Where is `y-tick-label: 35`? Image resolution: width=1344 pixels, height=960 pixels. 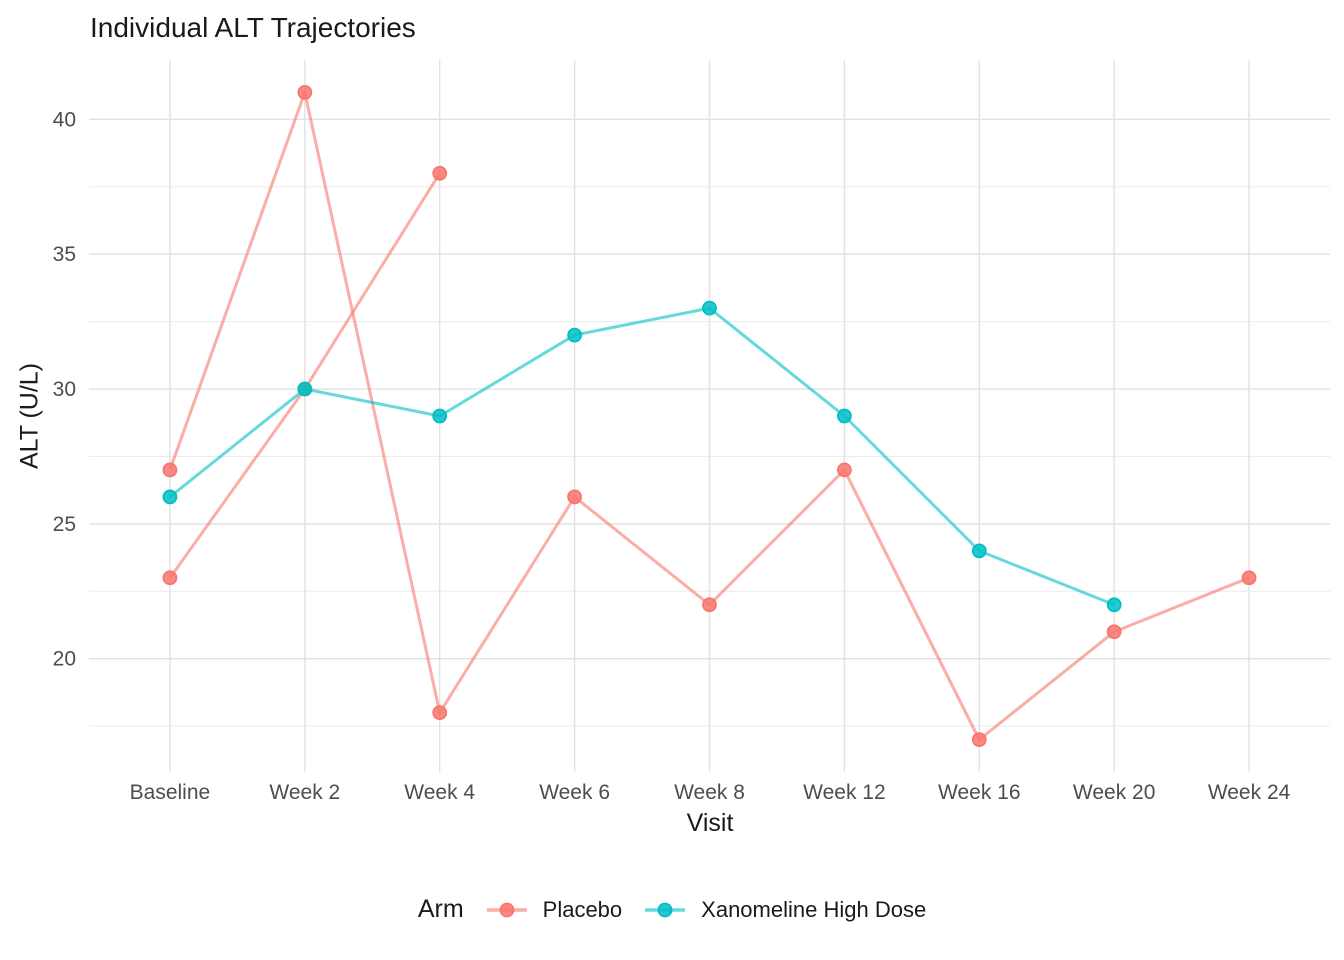
y-tick-label: 35 is located at coordinates (64, 254).